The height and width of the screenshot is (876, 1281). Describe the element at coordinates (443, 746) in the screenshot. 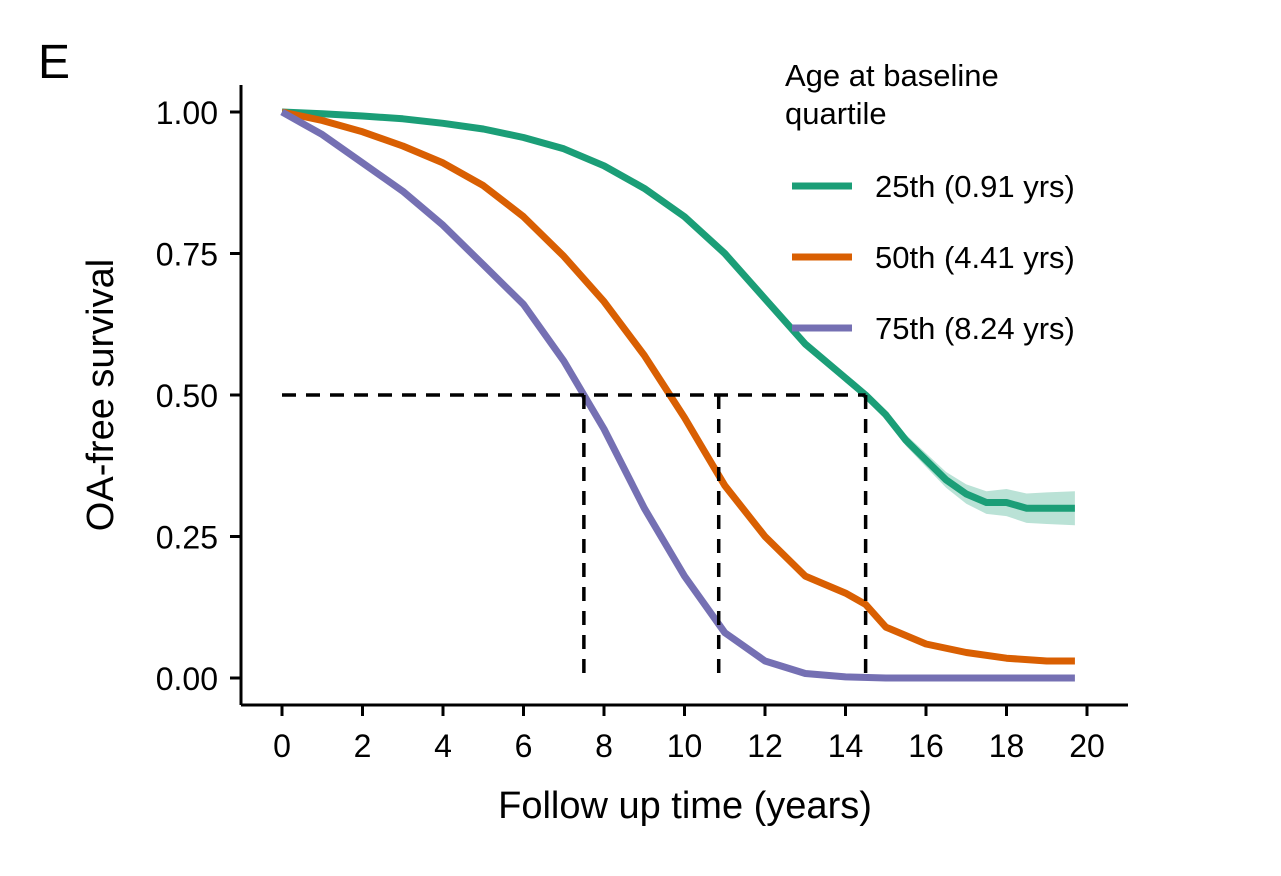

I see `x-tick-label: 4` at that location.